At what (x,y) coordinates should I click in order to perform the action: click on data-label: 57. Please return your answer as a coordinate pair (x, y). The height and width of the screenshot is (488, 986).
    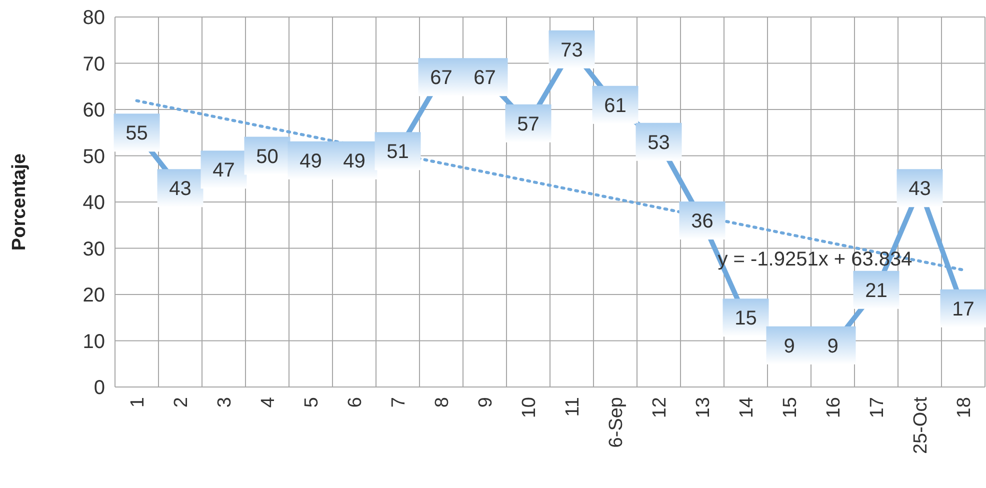
    Looking at the image, I should click on (528, 124).